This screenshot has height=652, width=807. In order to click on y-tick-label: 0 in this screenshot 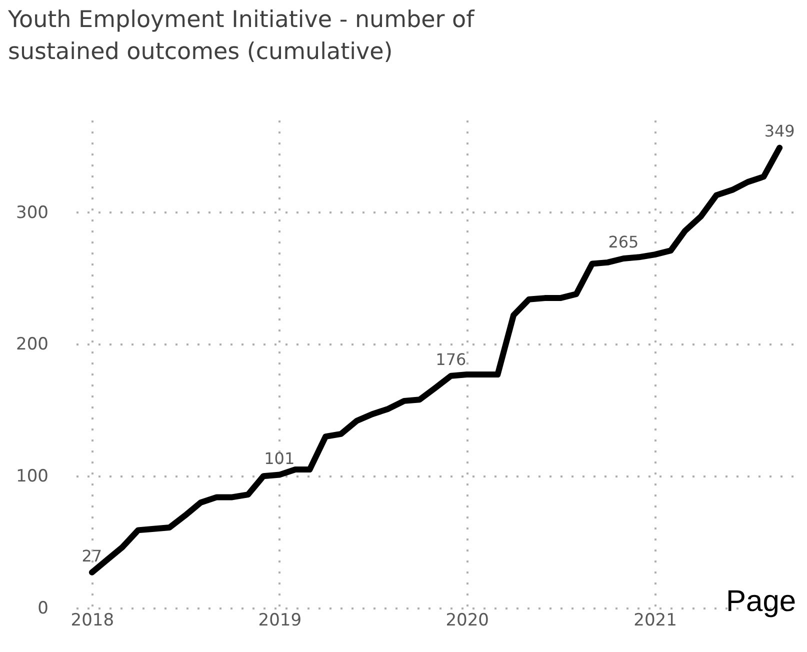, I will do `click(43, 608)`.